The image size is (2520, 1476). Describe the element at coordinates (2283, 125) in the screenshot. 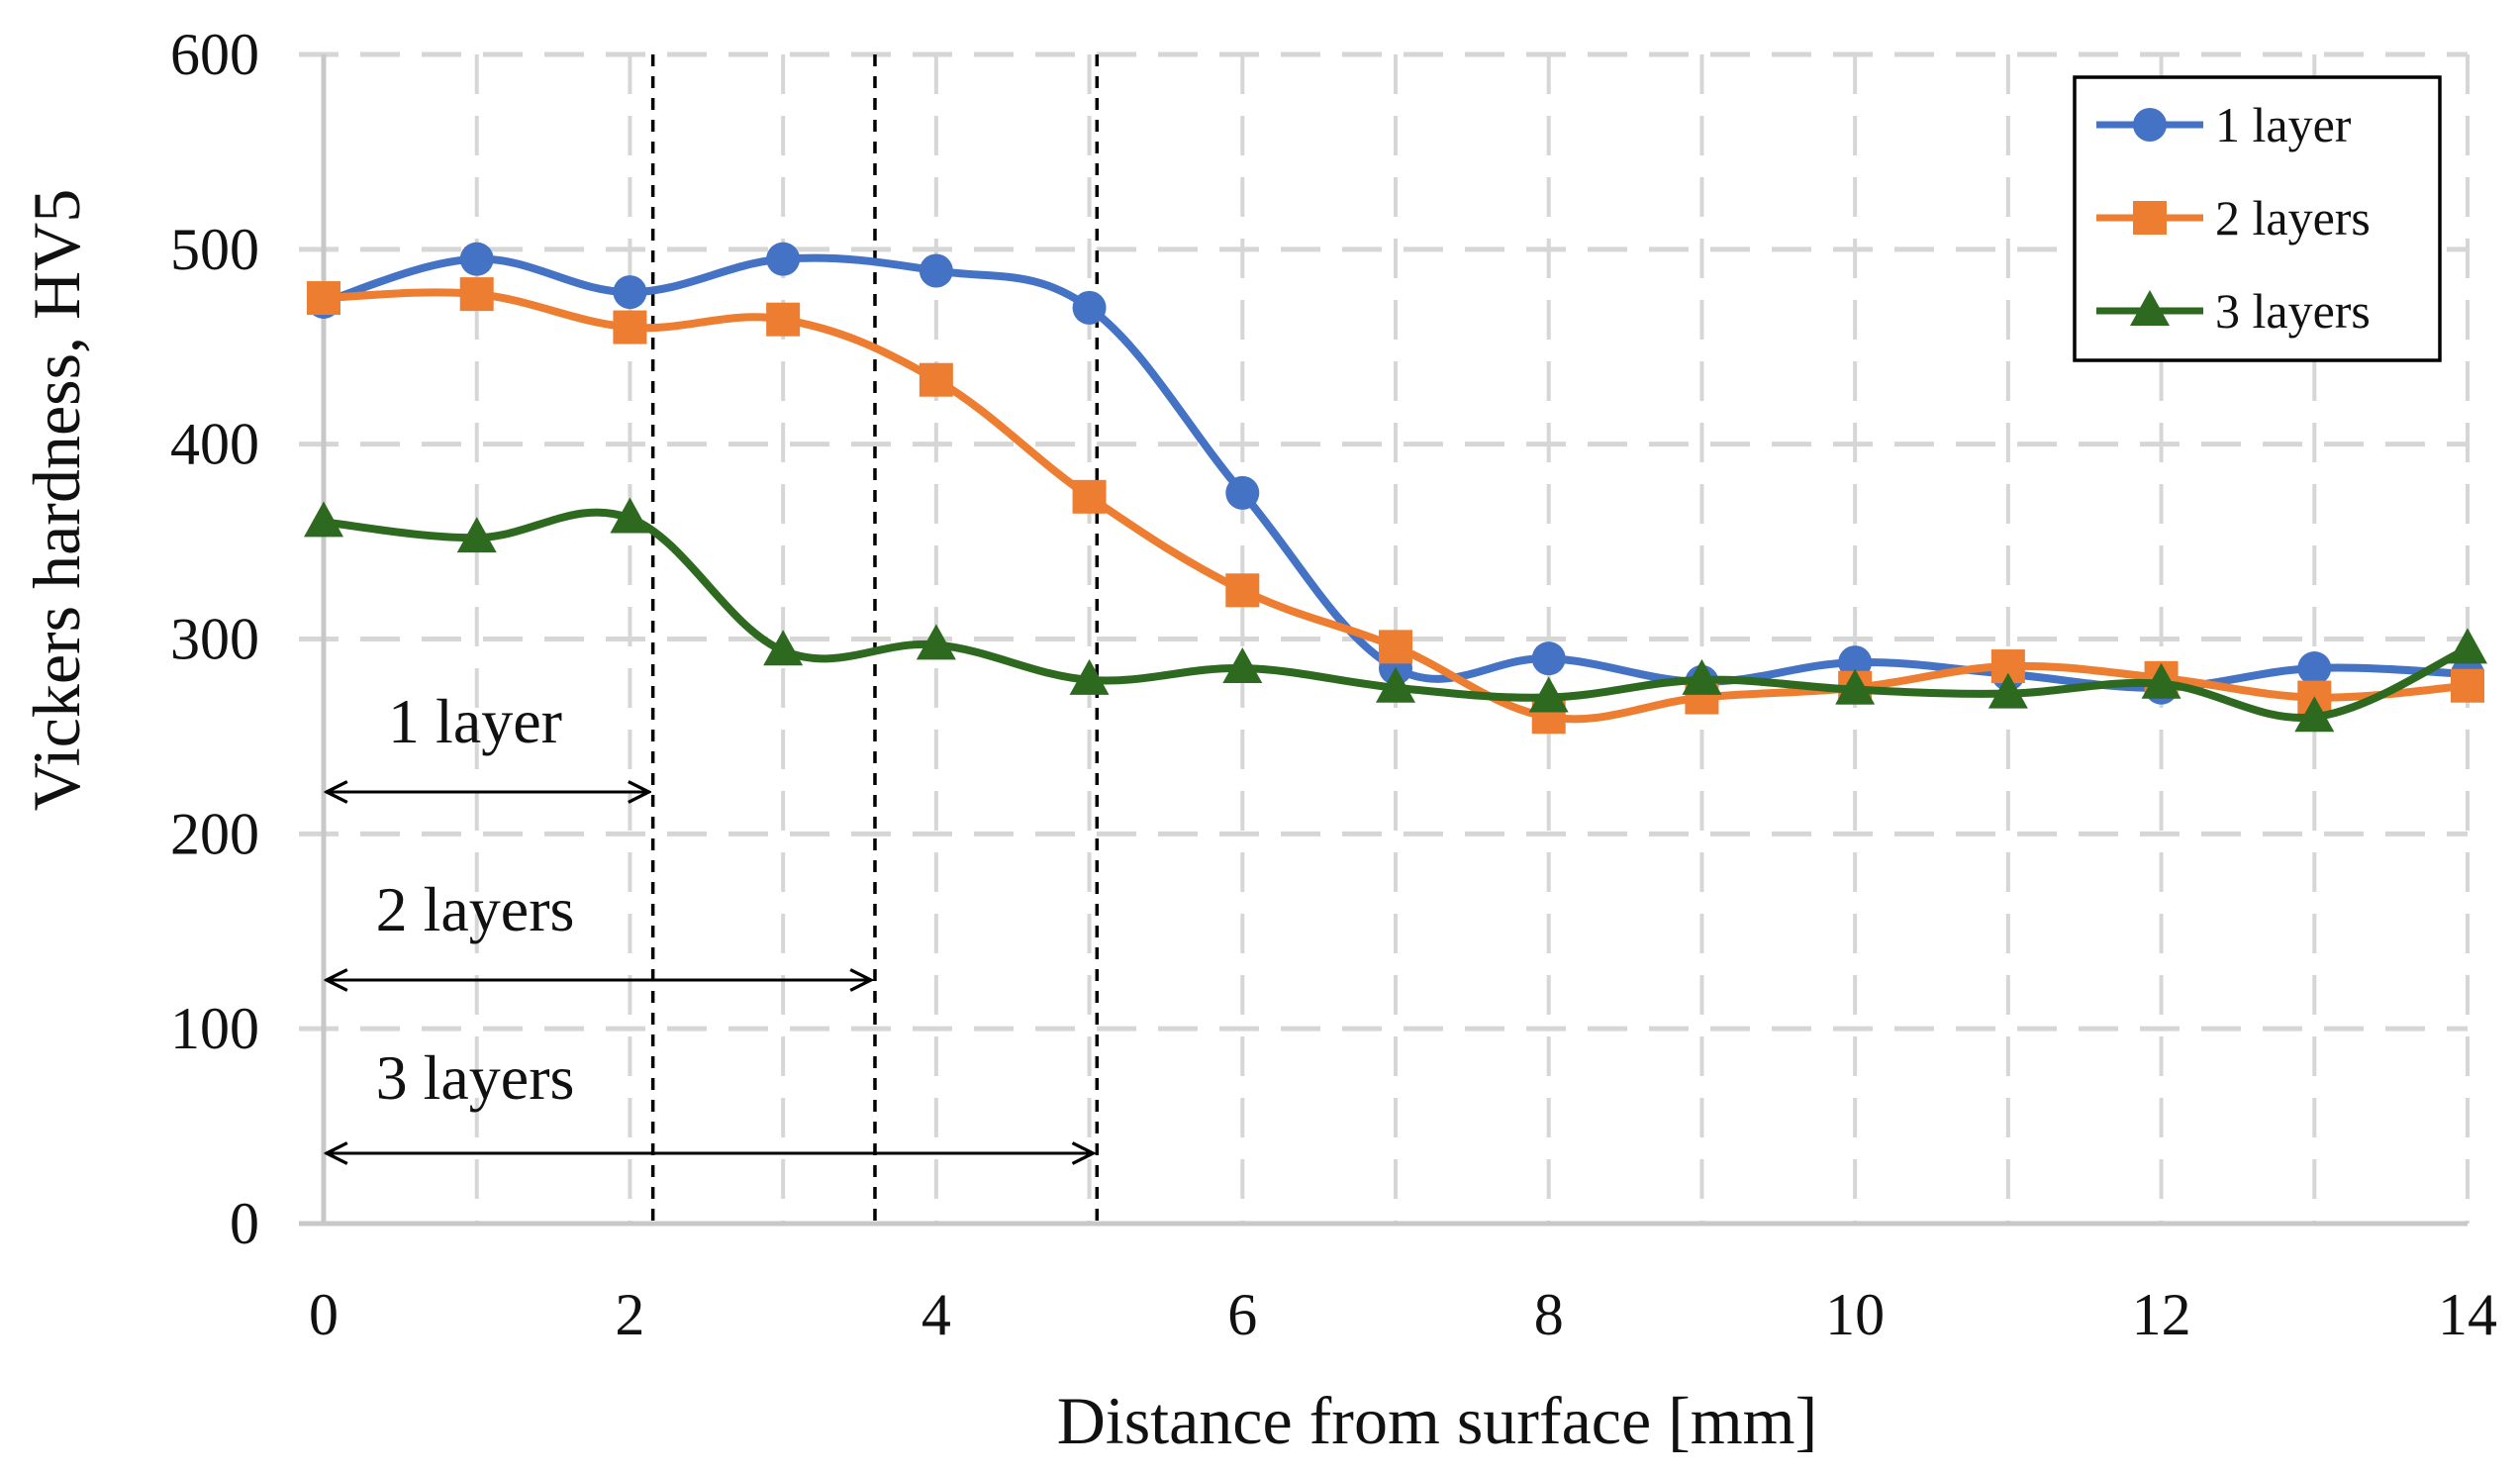

I see `legend-label: 1 layer` at that location.